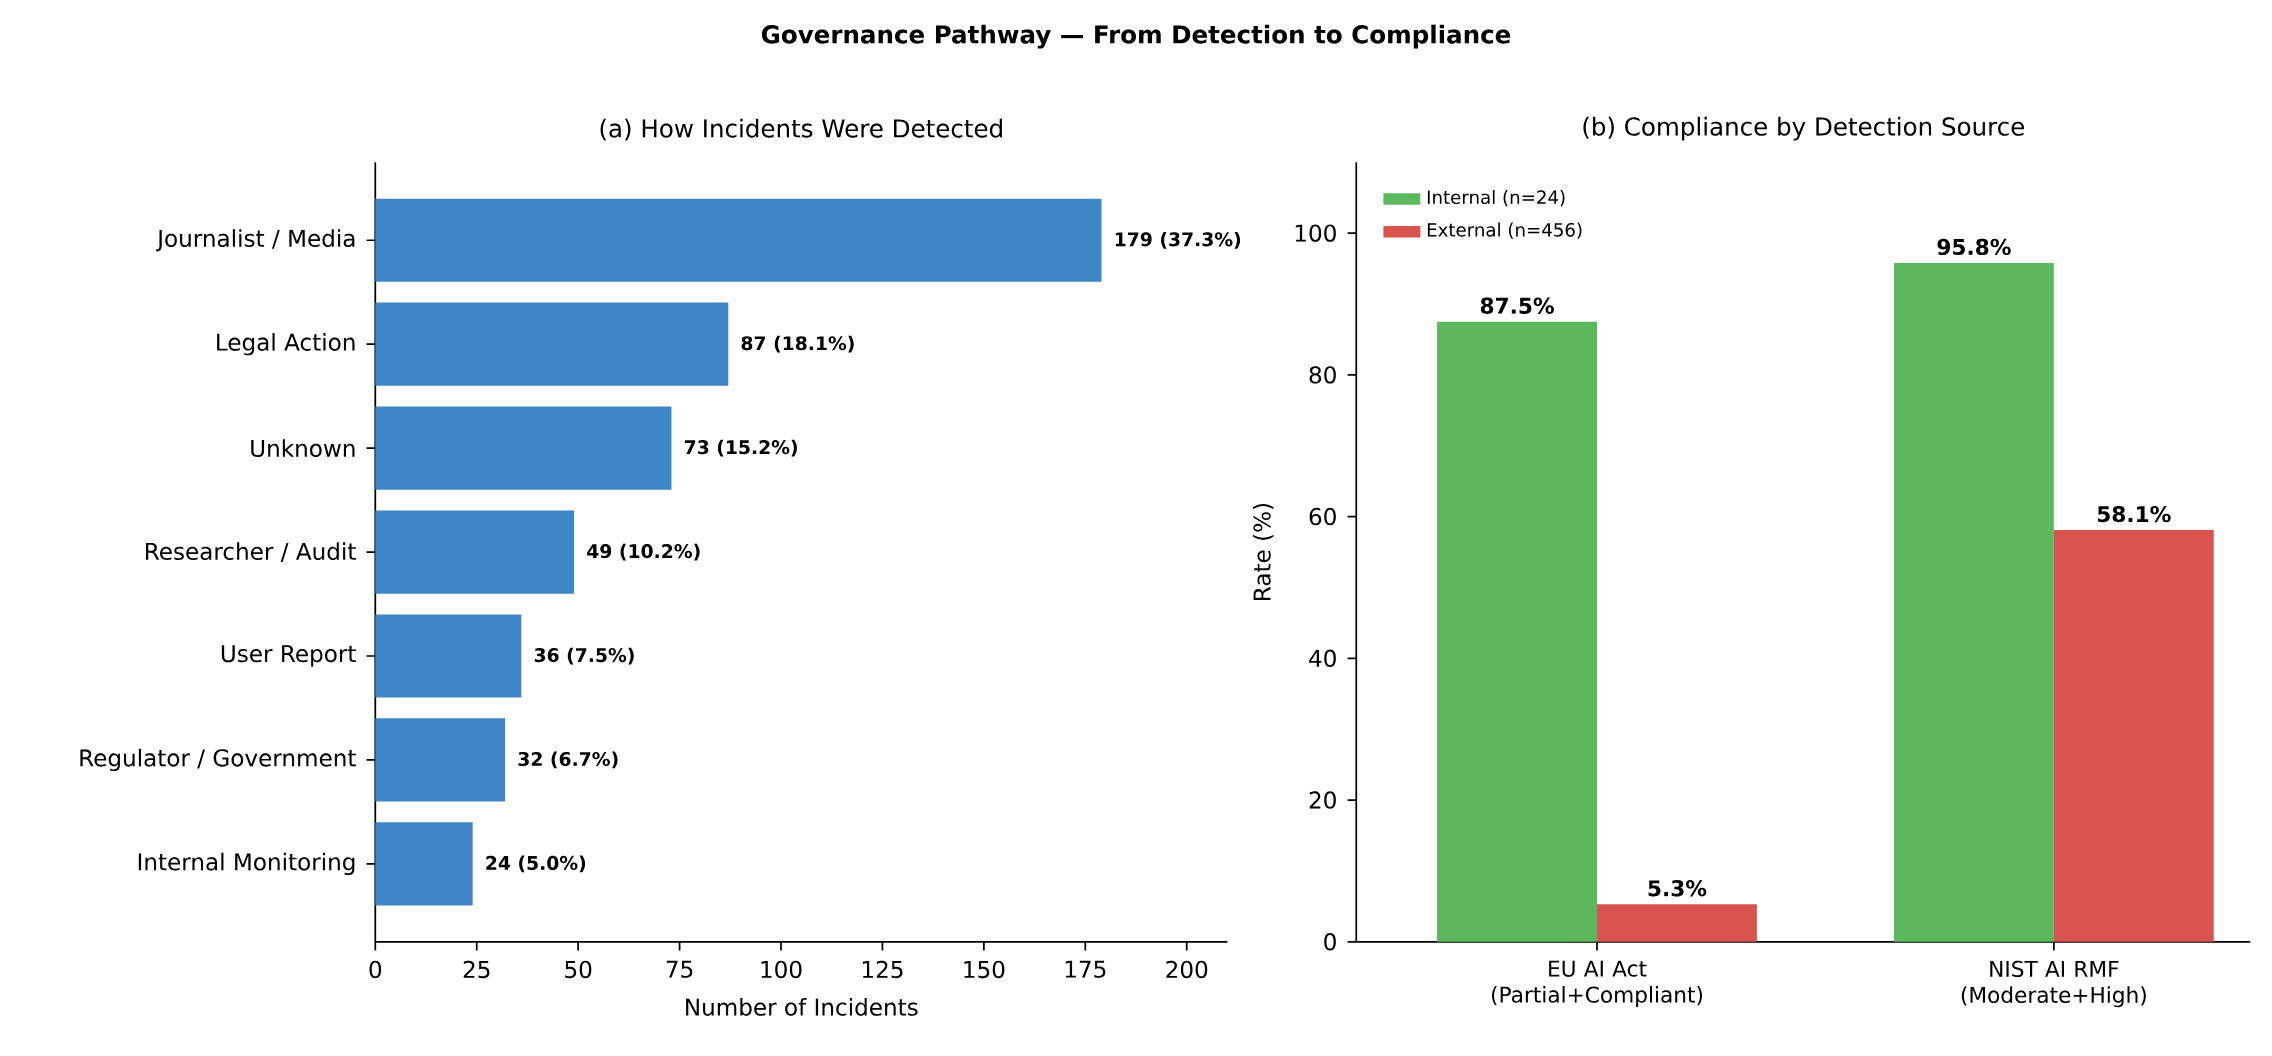 This screenshot has height=1056, width=2272. Describe the element at coordinates (568, 760) in the screenshot. I see `data-label: 32 (6.7%)` at that location.